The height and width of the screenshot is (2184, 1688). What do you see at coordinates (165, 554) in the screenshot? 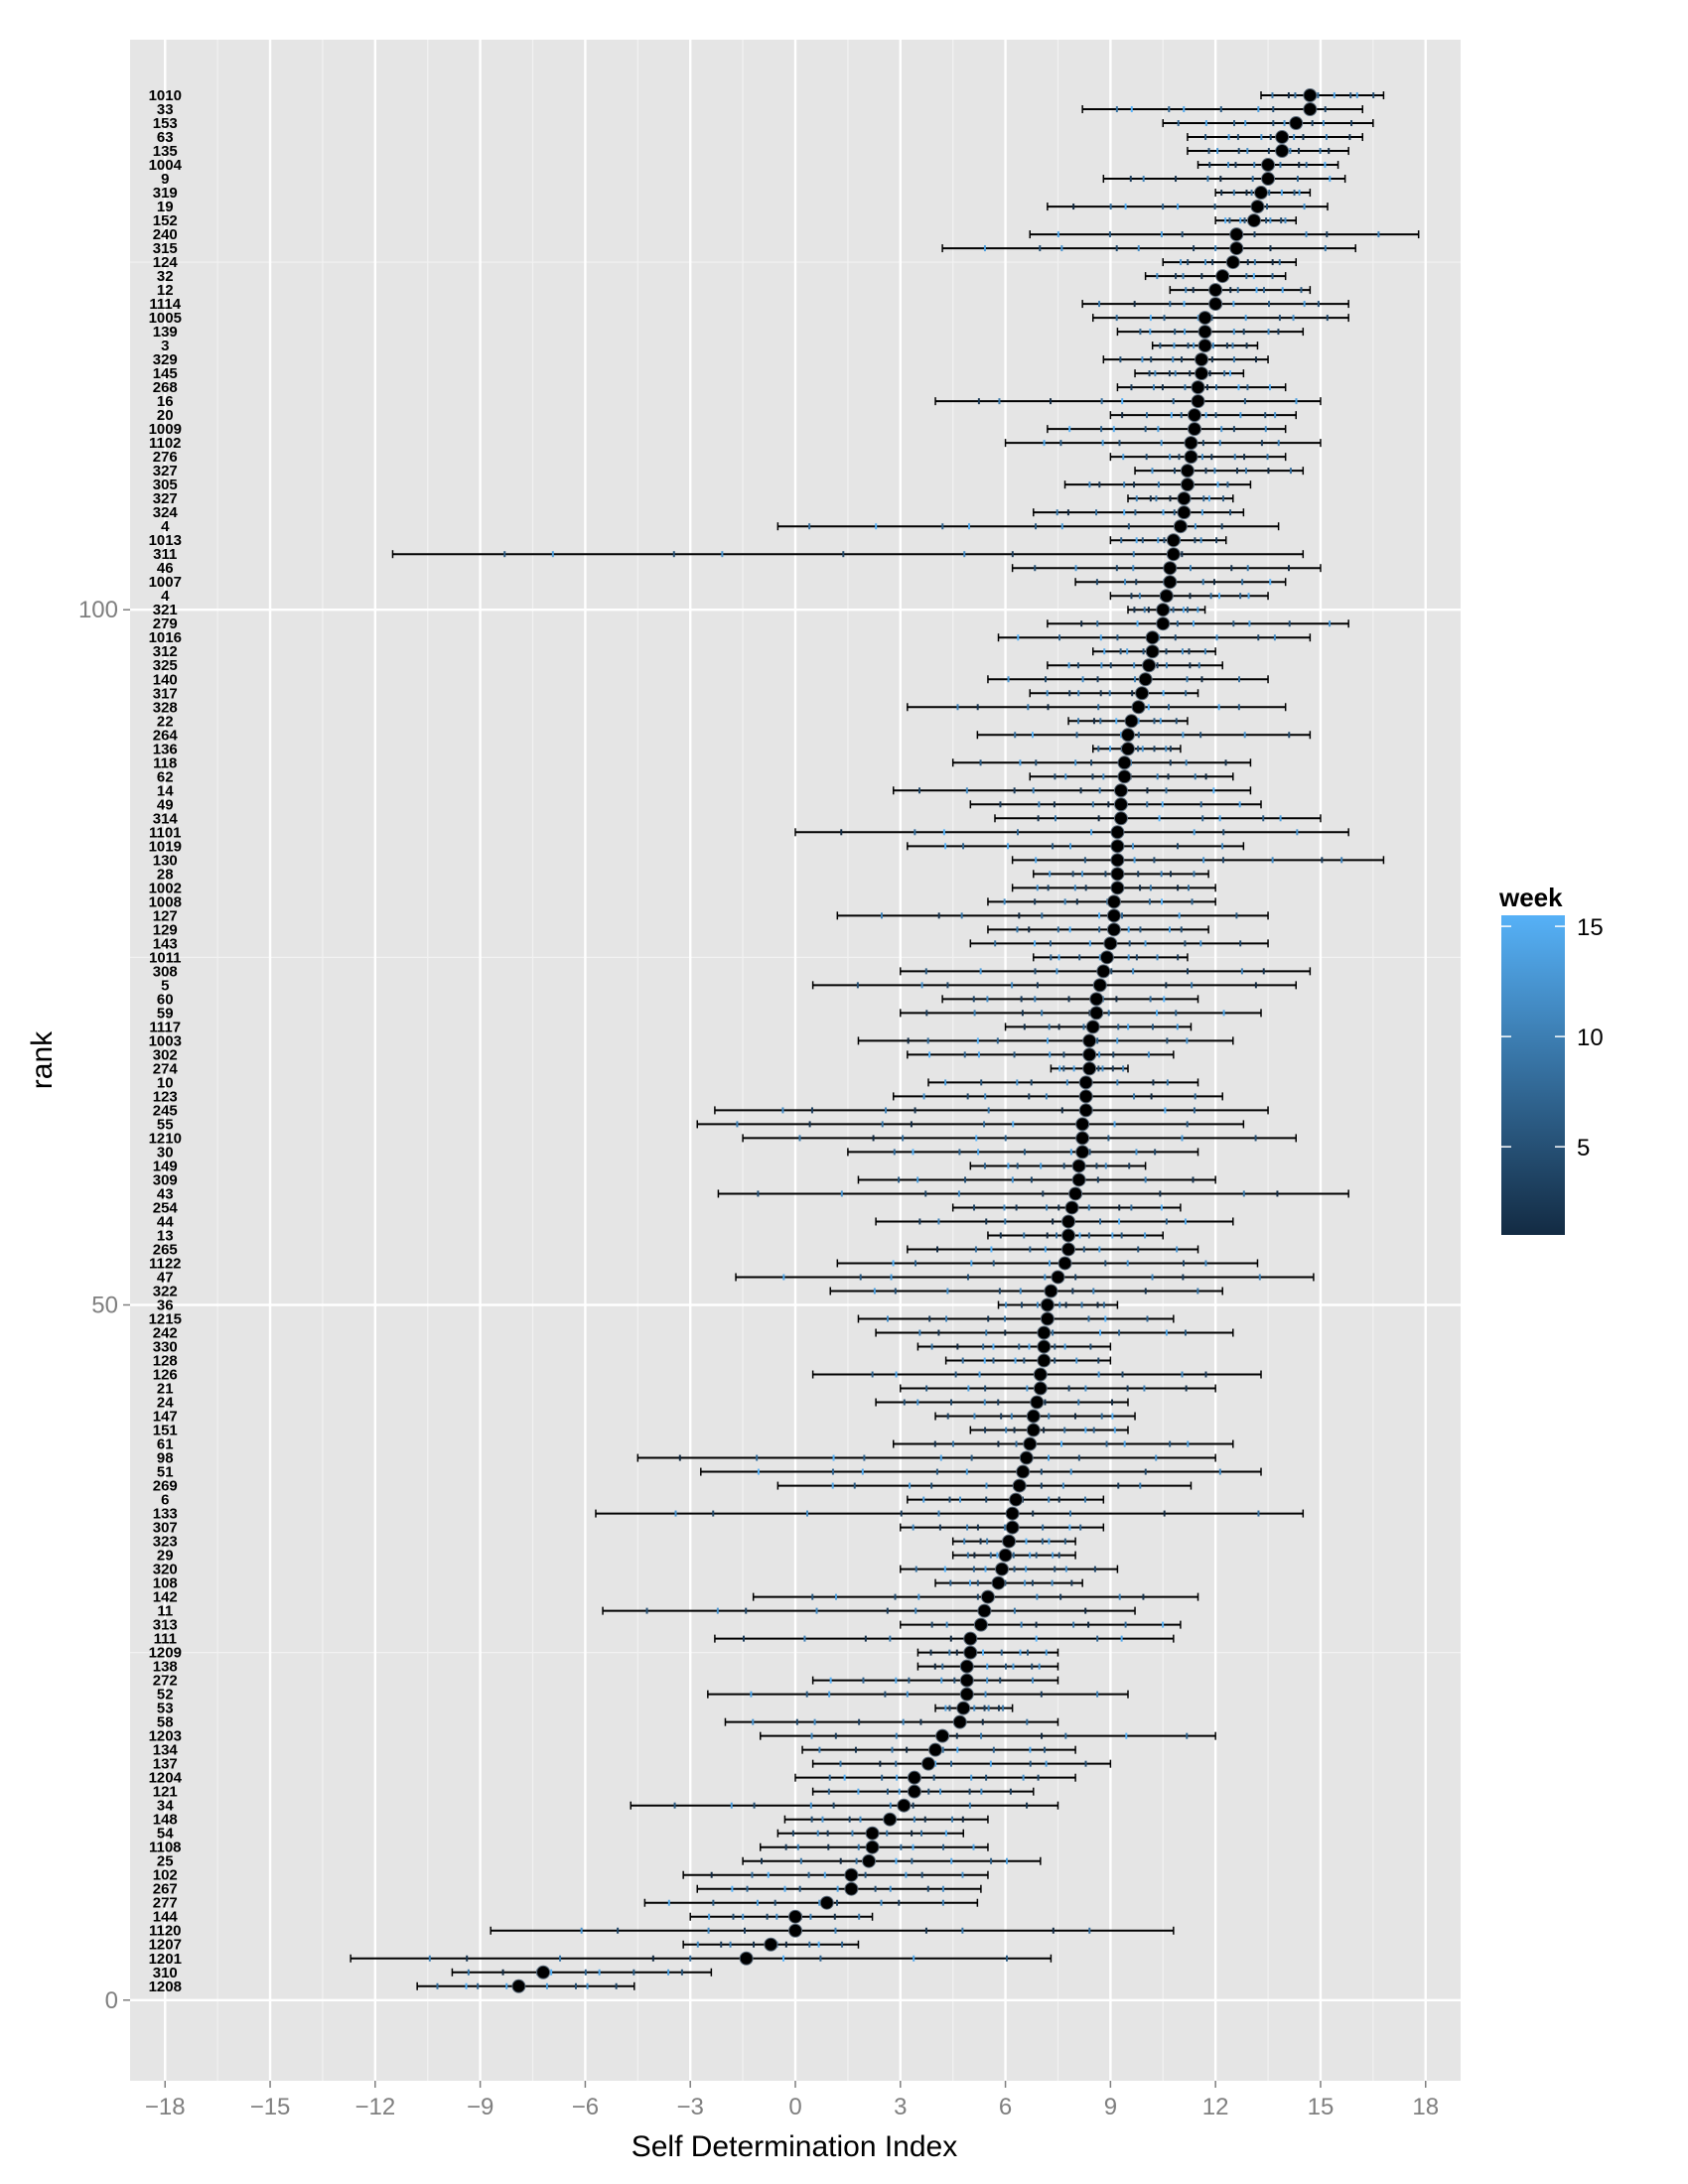
I see `row-label: 311` at bounding box center [165, 554].